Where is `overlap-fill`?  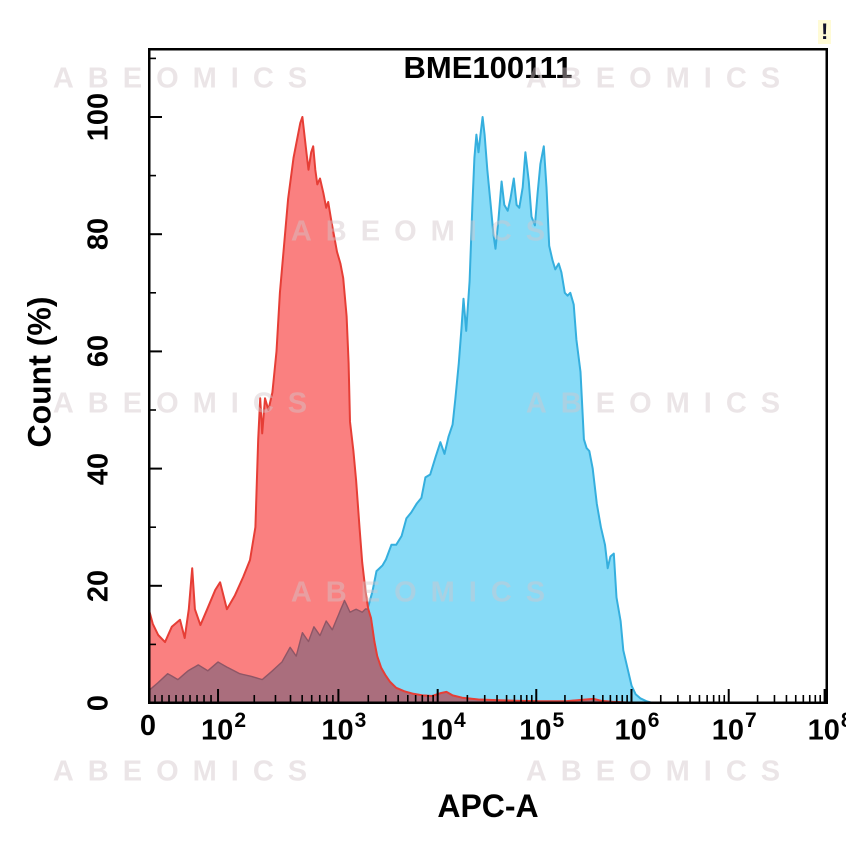 overlap-fill is located at coordinates (394, 651).